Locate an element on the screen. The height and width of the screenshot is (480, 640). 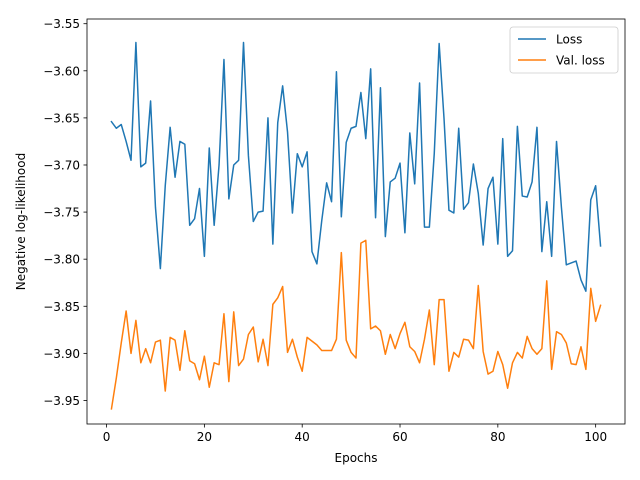
legend-label-loss: Loss is located at coordinates (569, 40).